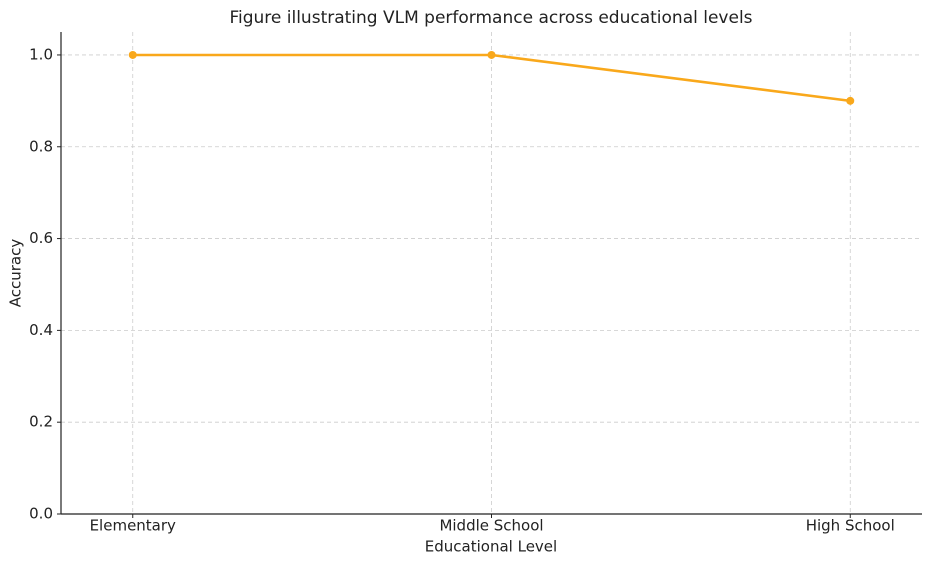 This screenshot has height=565, width=940. What do you see at coordinates (41, 238) in the screenshot?
I see `y-tick-label: 0.6` at bounding box center [41, 238].